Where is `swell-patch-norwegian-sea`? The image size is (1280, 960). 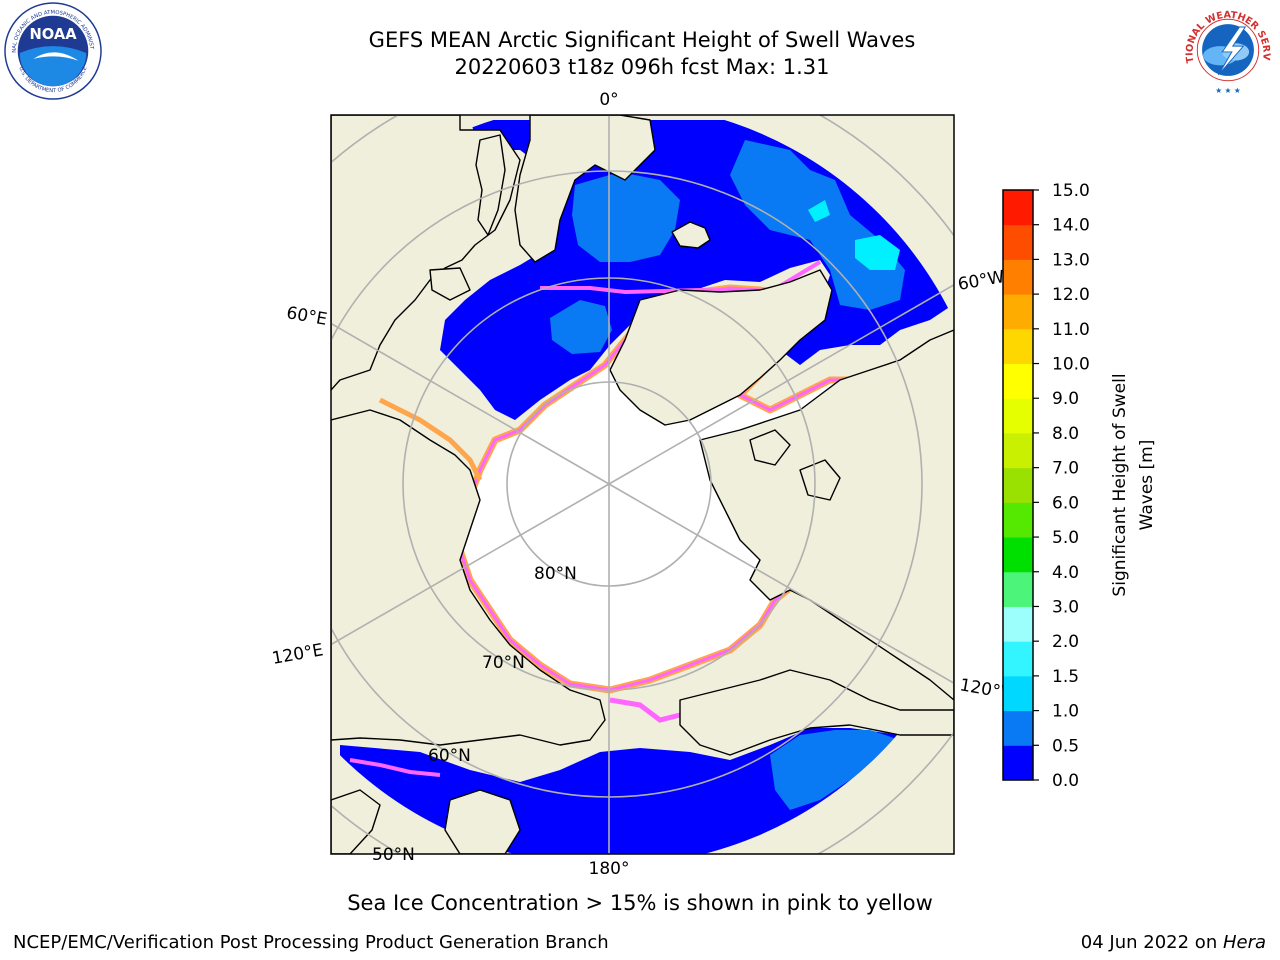 swell-patch-norwegian-sea is located at coordinates (817, 225).